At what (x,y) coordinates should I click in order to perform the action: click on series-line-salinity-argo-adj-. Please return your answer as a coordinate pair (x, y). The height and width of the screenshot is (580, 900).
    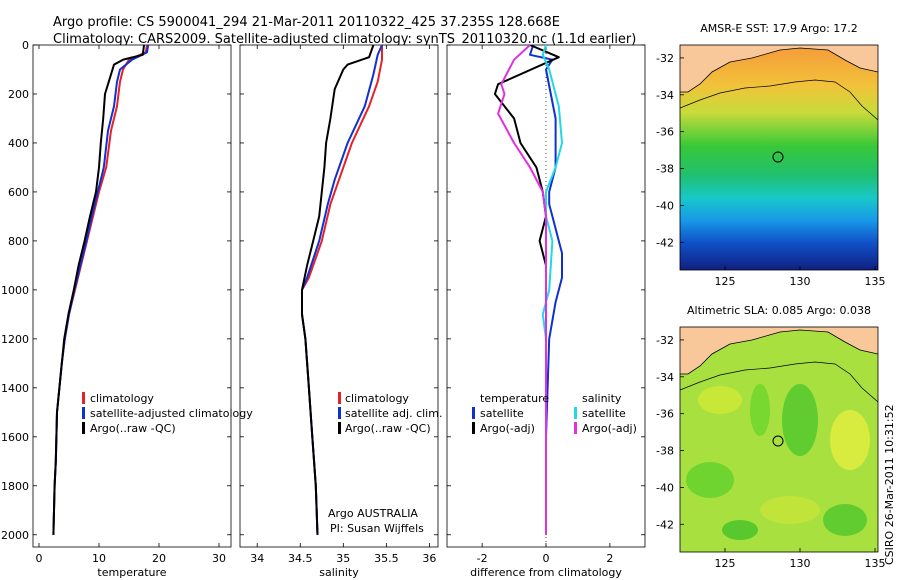
    Looking at the image, I should click on (522, 290).